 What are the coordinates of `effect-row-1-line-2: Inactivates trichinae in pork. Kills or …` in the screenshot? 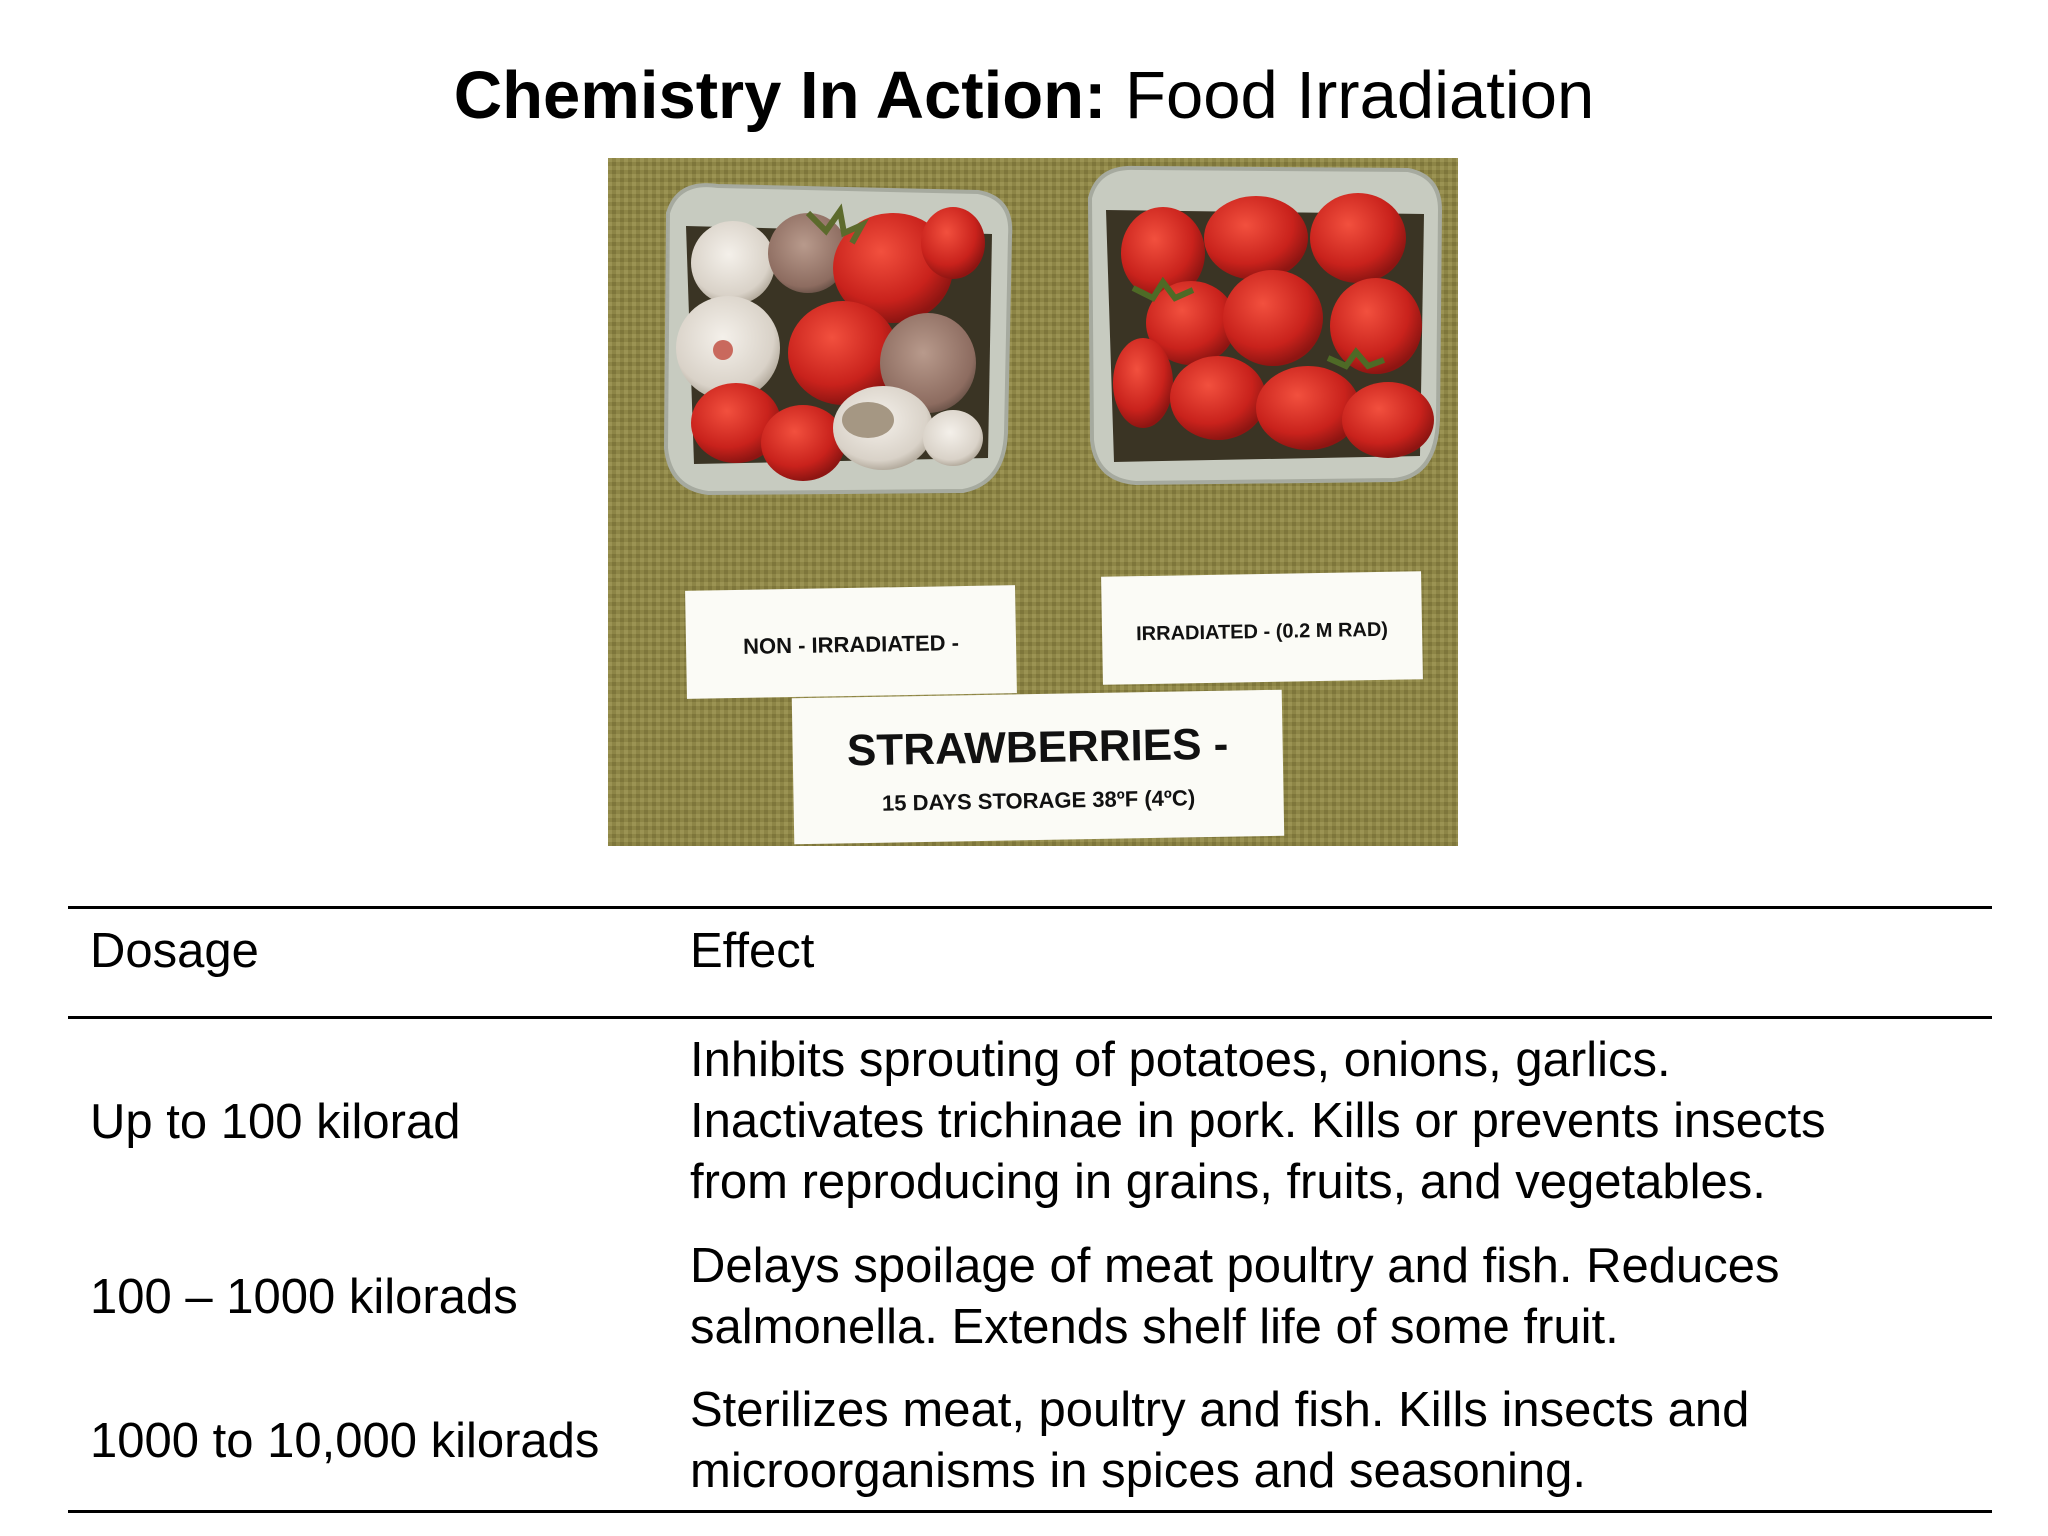 It's located at (1258, 1121).